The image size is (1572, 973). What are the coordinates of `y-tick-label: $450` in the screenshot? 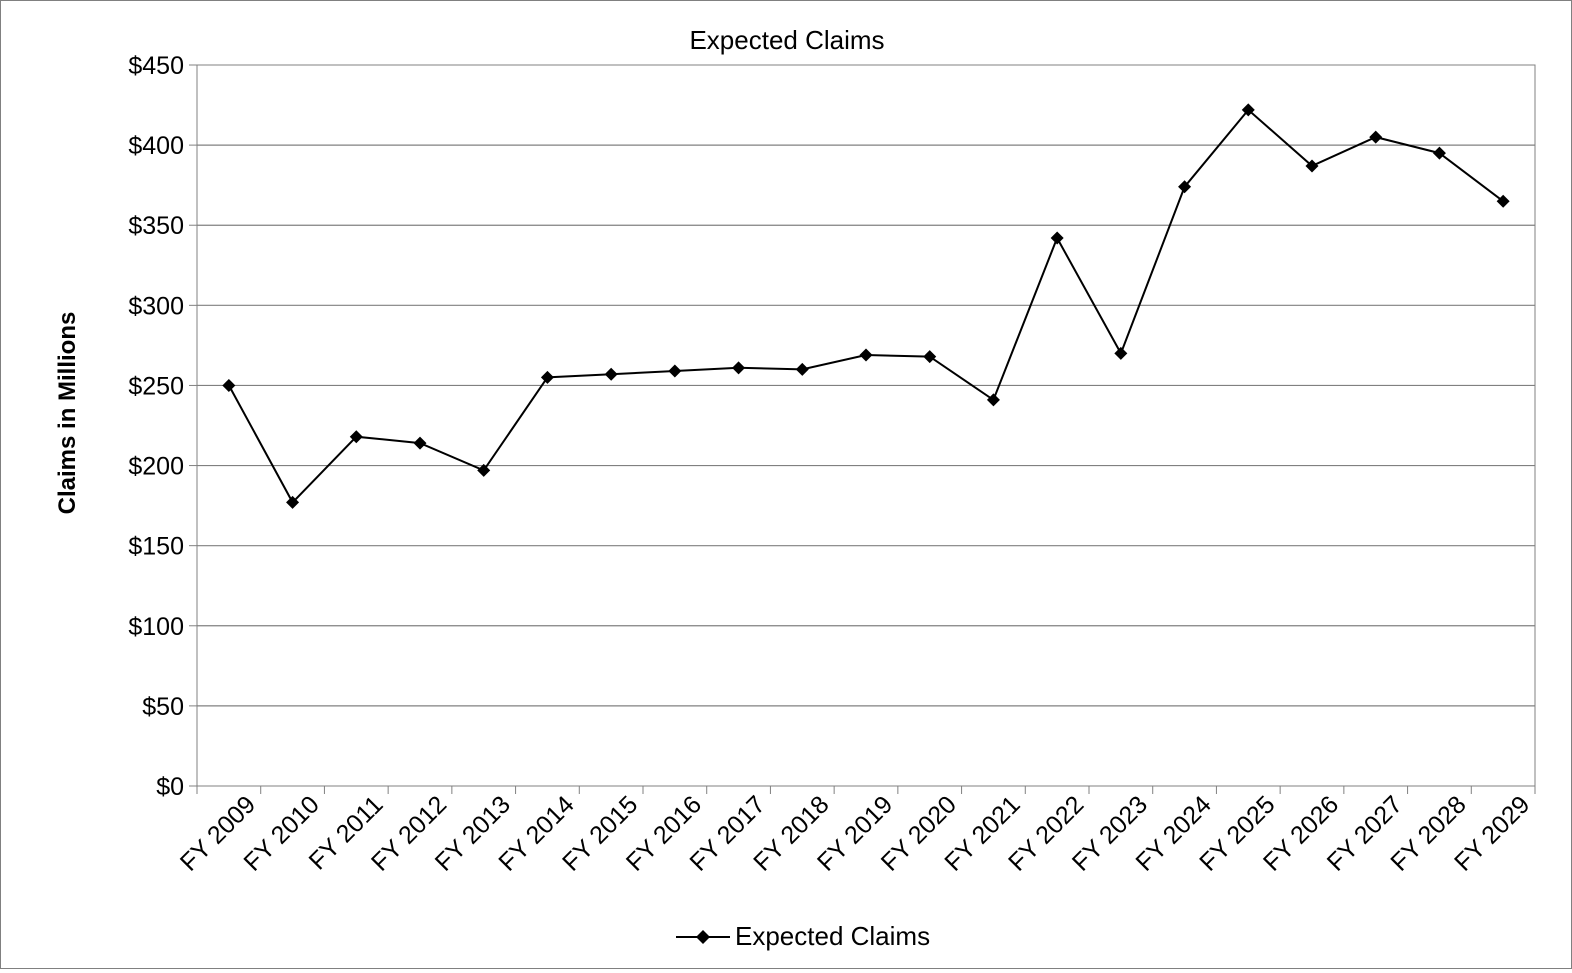 It's located at (156, 66).